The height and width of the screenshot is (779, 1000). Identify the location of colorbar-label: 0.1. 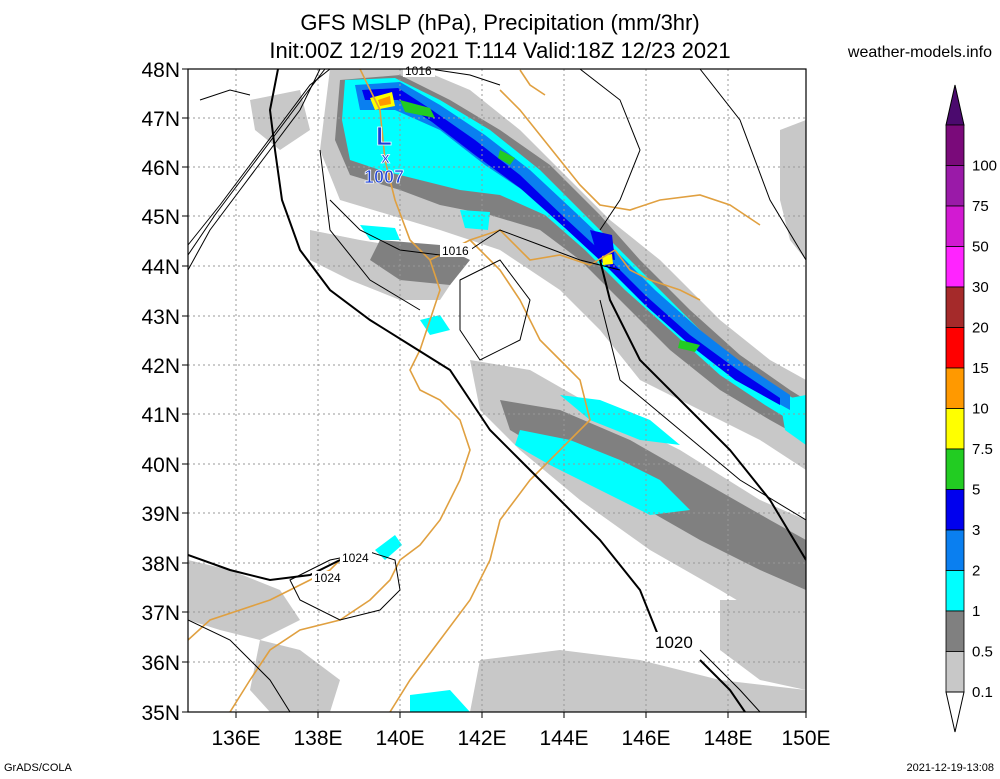
(982, 692).